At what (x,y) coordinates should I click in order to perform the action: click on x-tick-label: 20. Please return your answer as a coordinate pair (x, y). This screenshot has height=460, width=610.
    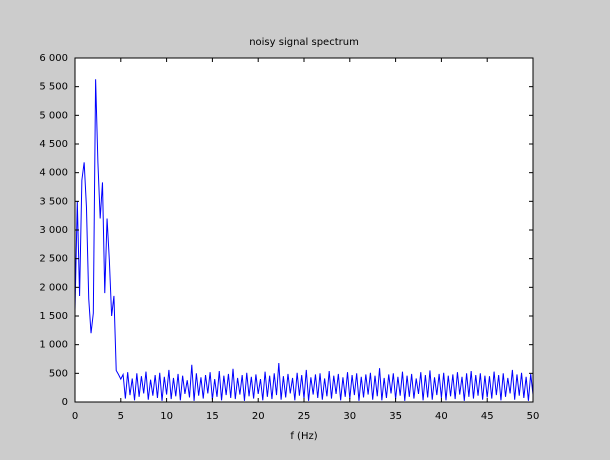
    Looking at the image, I should click on (258, 416).